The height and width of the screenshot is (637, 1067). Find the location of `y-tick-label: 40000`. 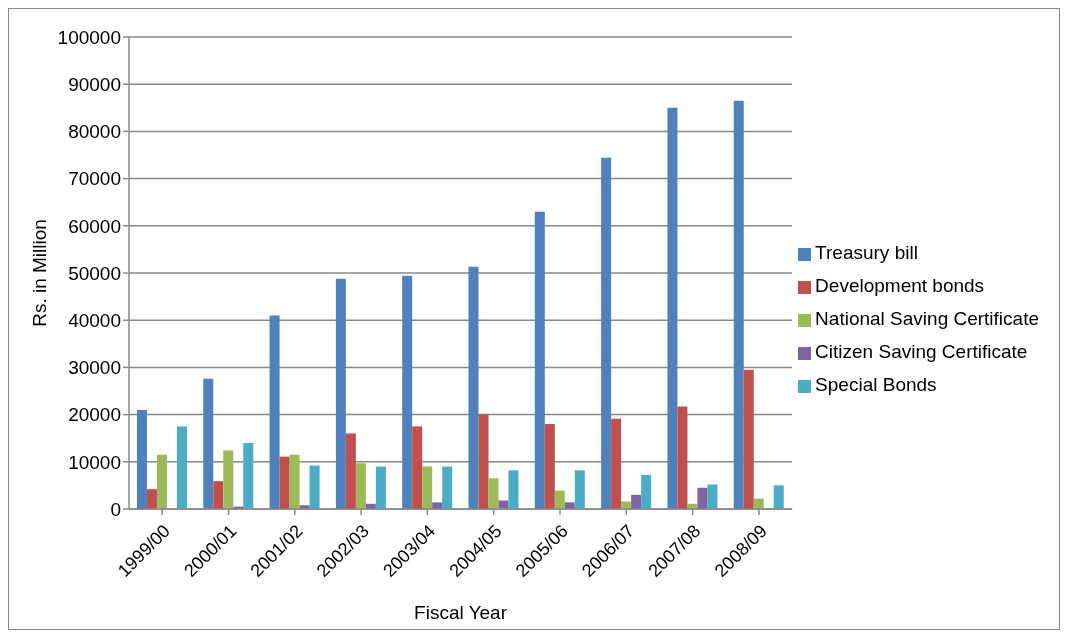

y-tick-label: 40000 is located at coordinates (94, 320).